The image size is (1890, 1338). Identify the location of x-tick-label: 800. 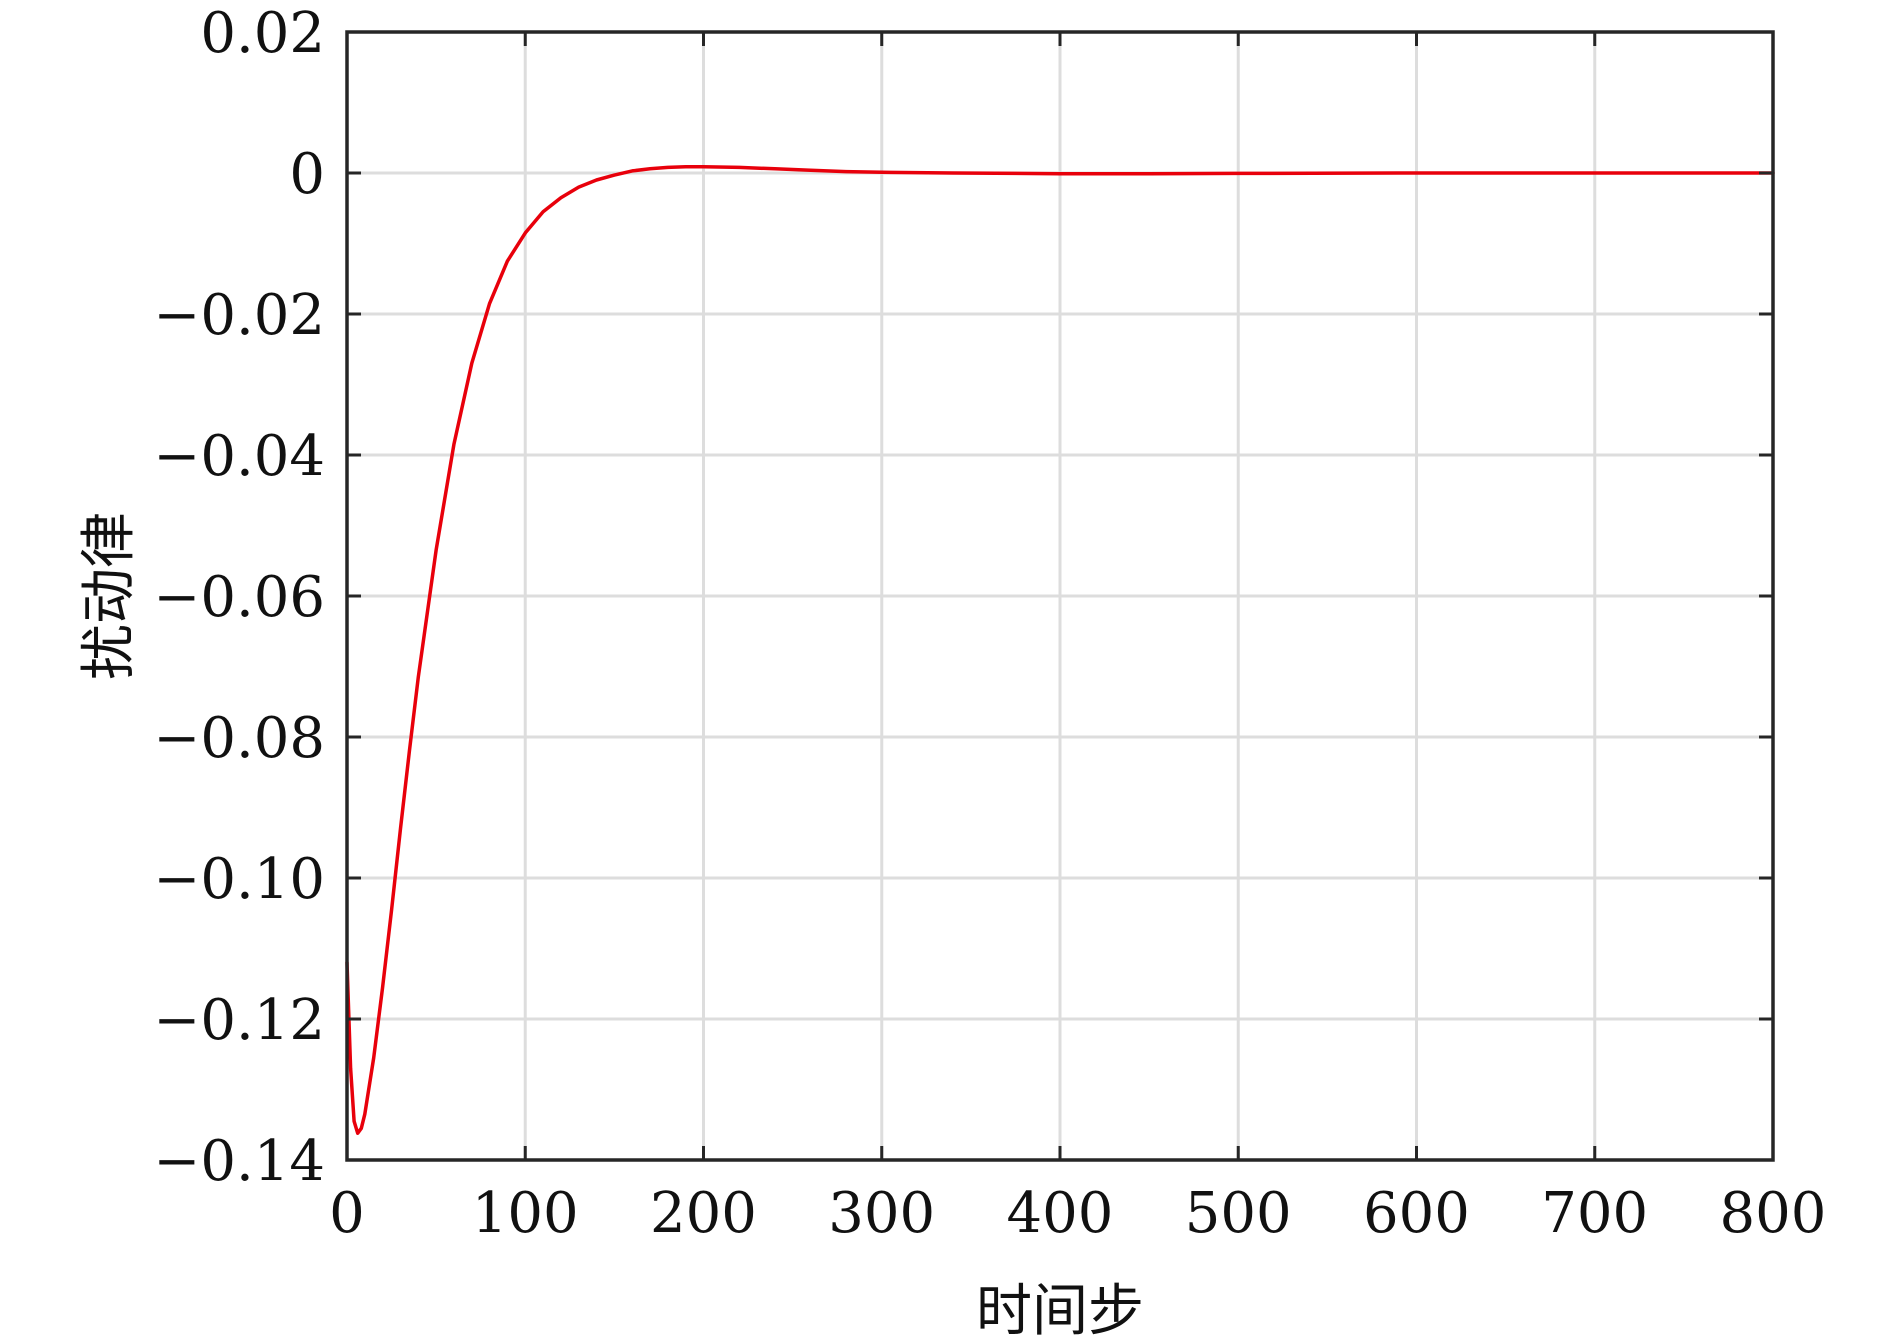
(1773, 1213).